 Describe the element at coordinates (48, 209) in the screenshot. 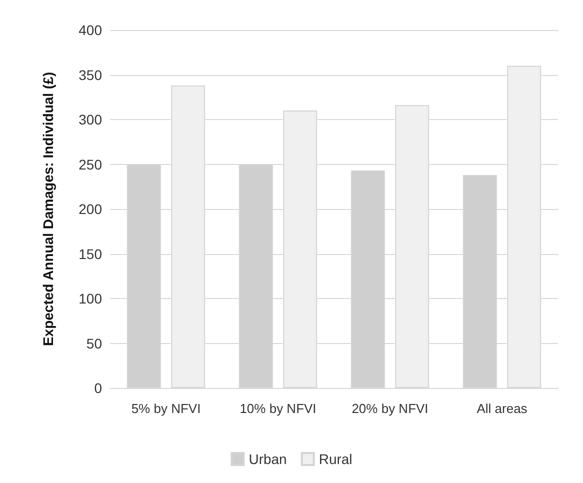

I see `y-axis-title: Expected Annual Damages: Individual (£)` at that location.